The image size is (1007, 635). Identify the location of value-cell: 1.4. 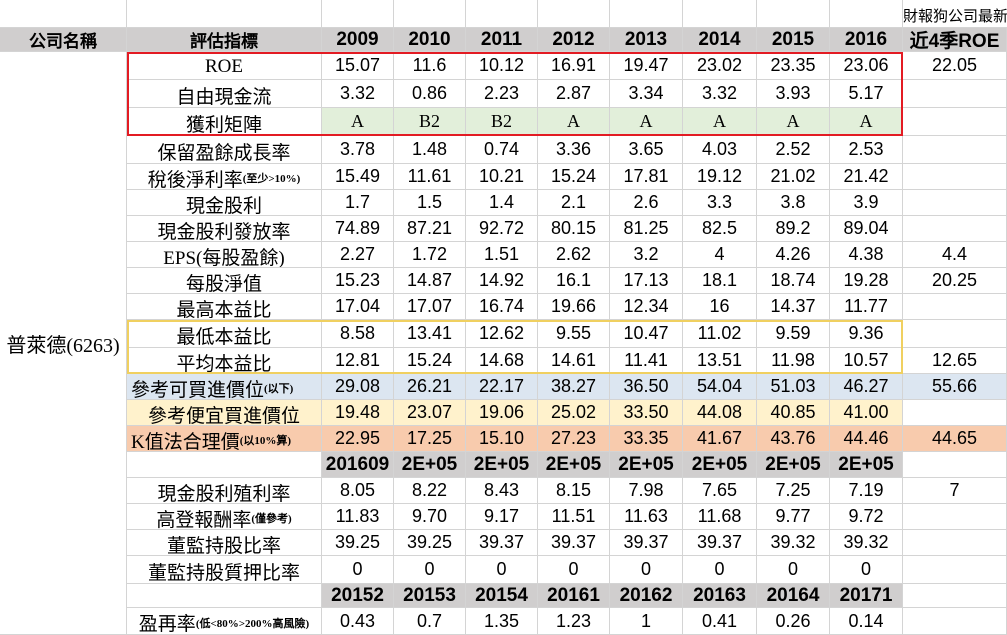
(502, 203).